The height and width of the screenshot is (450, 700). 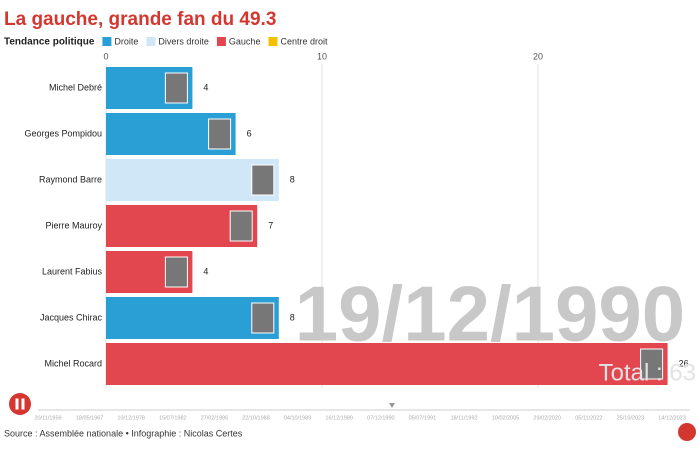 I want to click on x-tick-label: 0, so click(x=105, y=56).